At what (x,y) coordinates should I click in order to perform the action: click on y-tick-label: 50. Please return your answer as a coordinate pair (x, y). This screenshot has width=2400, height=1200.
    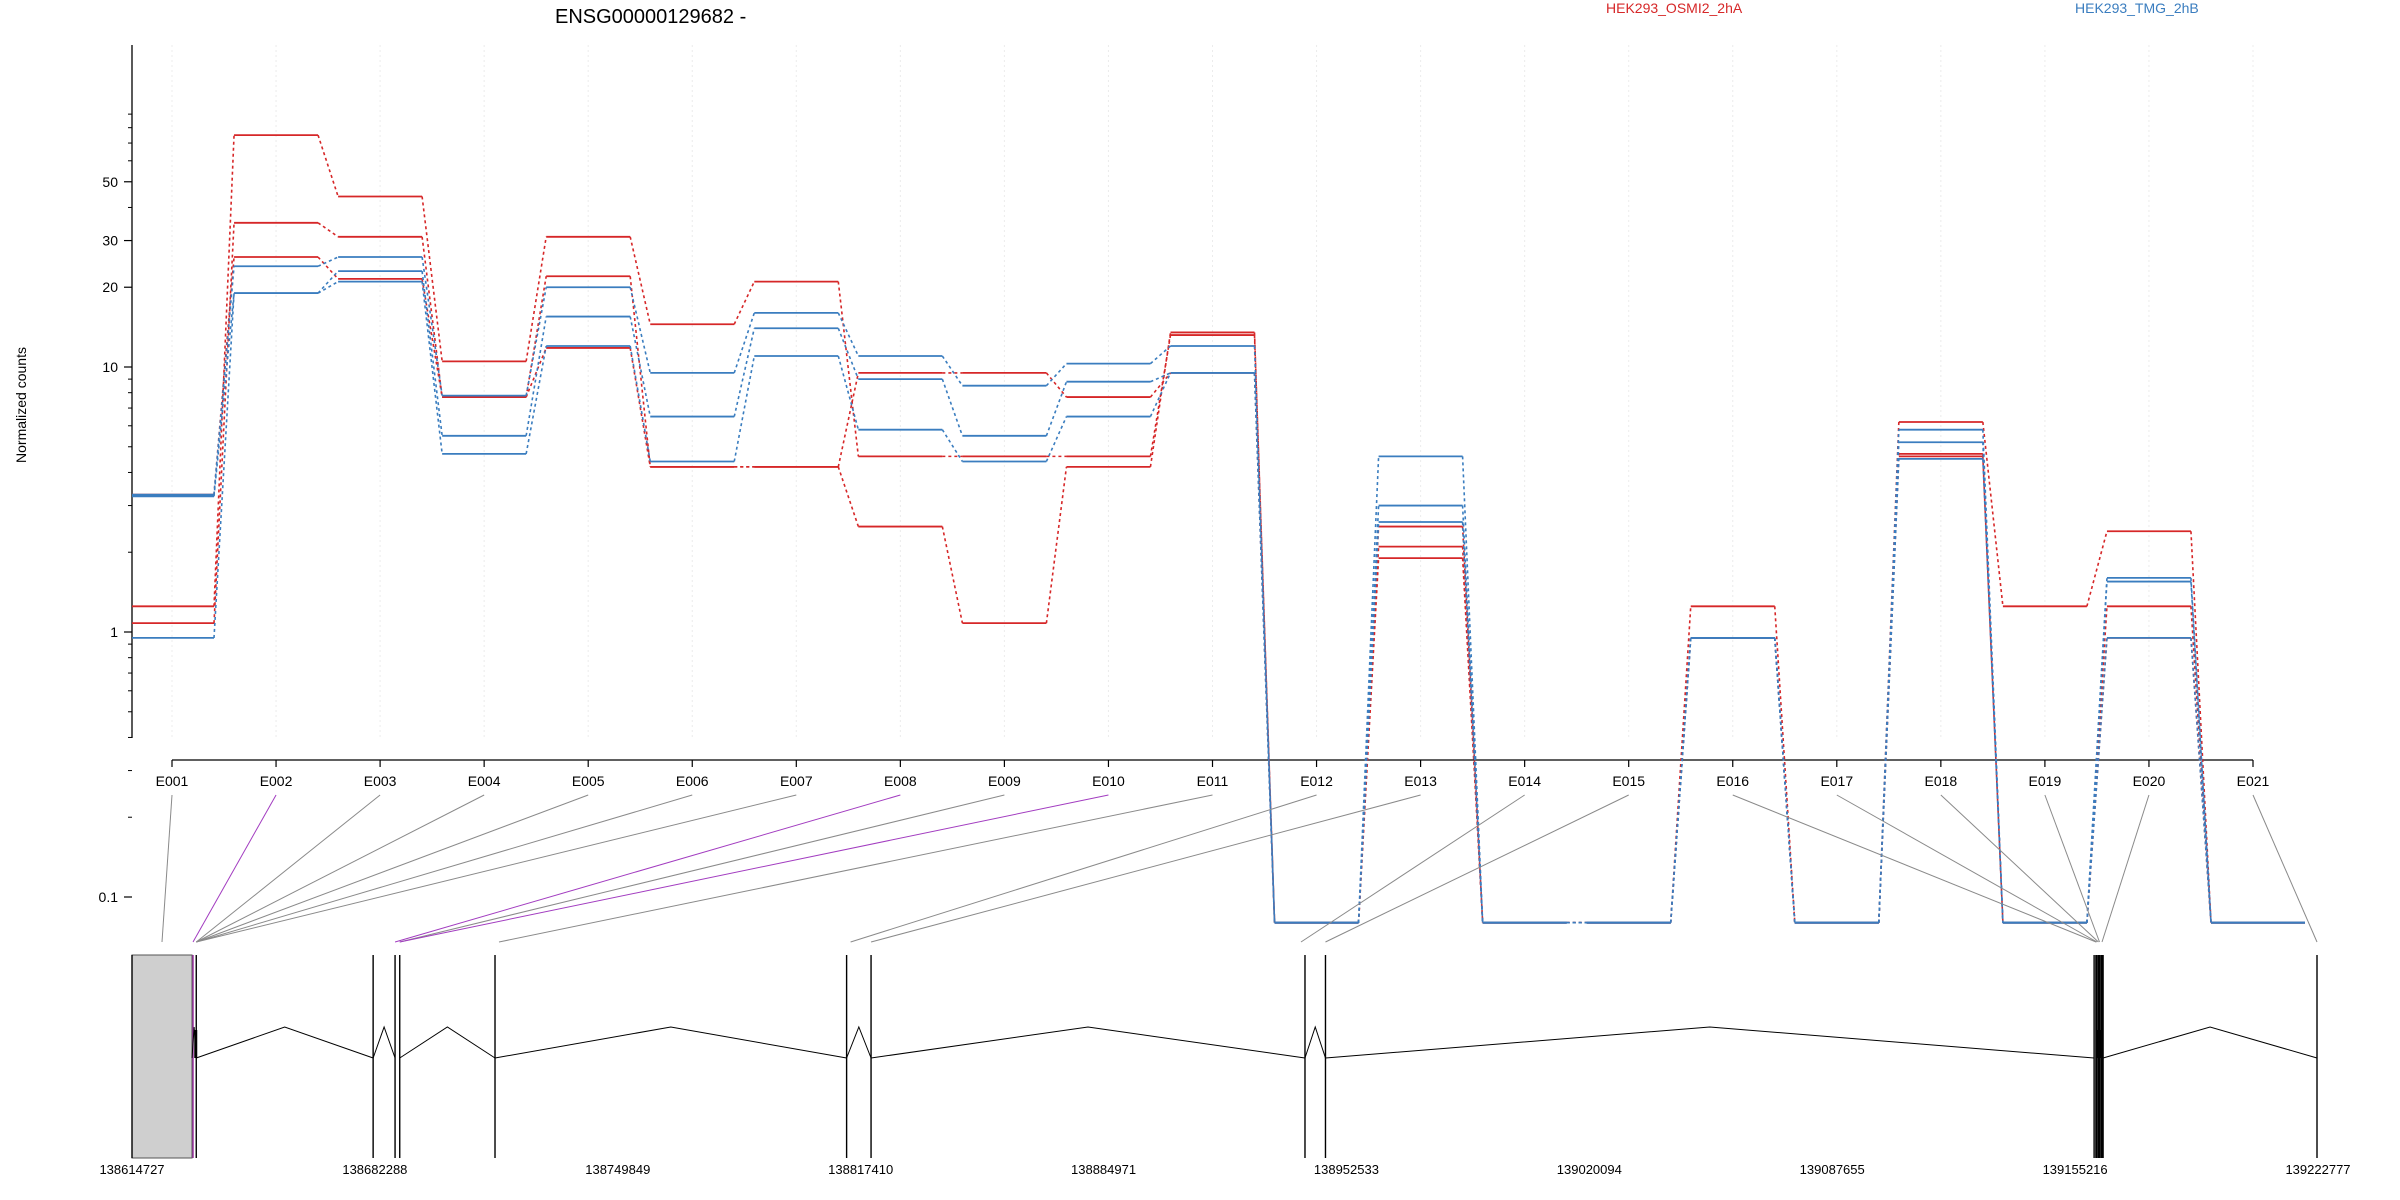
    Looking at the image, I should click on (110, 182).